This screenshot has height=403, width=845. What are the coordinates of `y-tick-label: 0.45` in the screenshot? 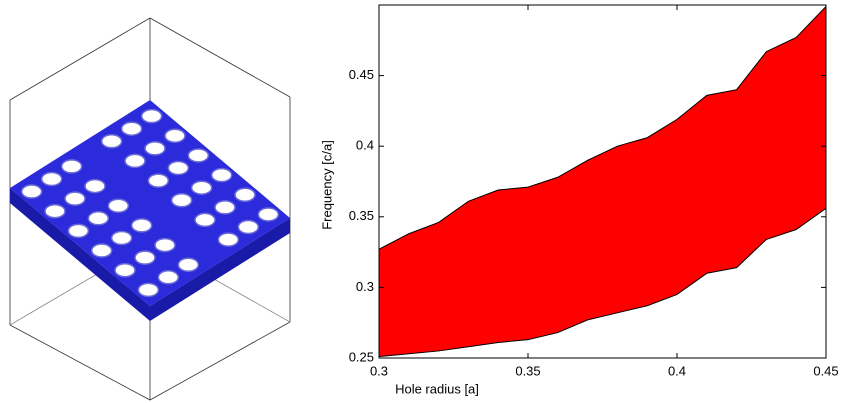 It's located at (361, 74).